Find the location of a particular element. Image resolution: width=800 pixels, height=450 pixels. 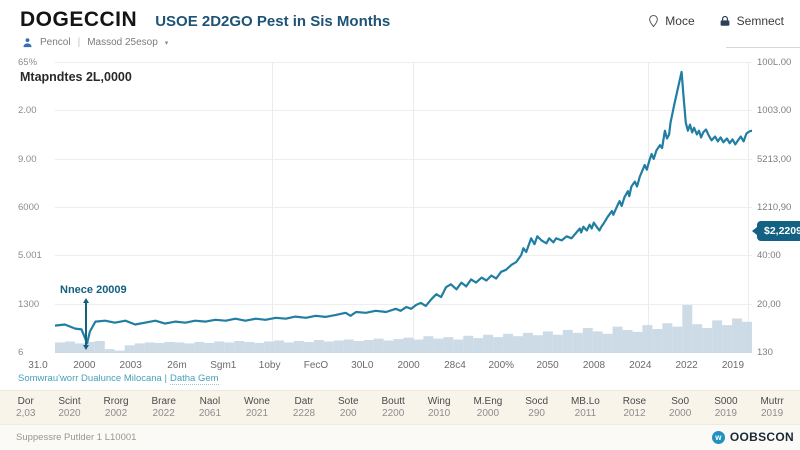

range-item-year: 2020 is located at coordinates (69, 413).